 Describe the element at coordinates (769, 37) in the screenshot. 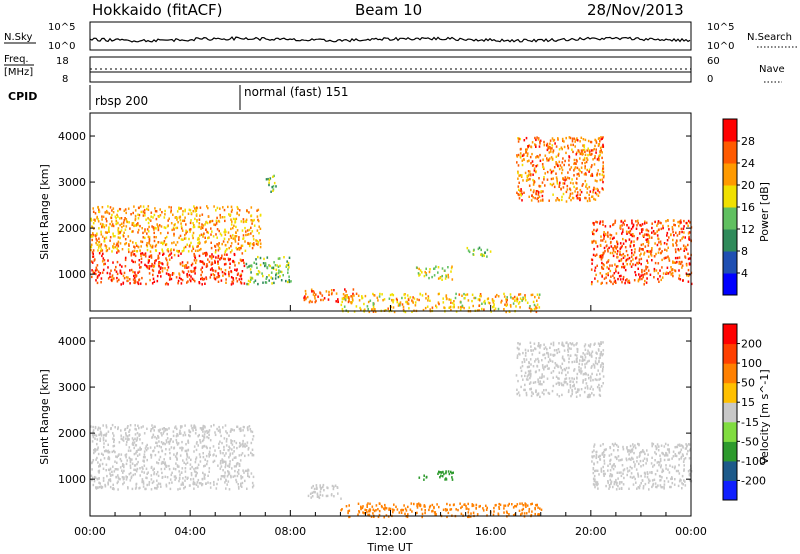

I see `nsearch-label: N.Search` at that location.